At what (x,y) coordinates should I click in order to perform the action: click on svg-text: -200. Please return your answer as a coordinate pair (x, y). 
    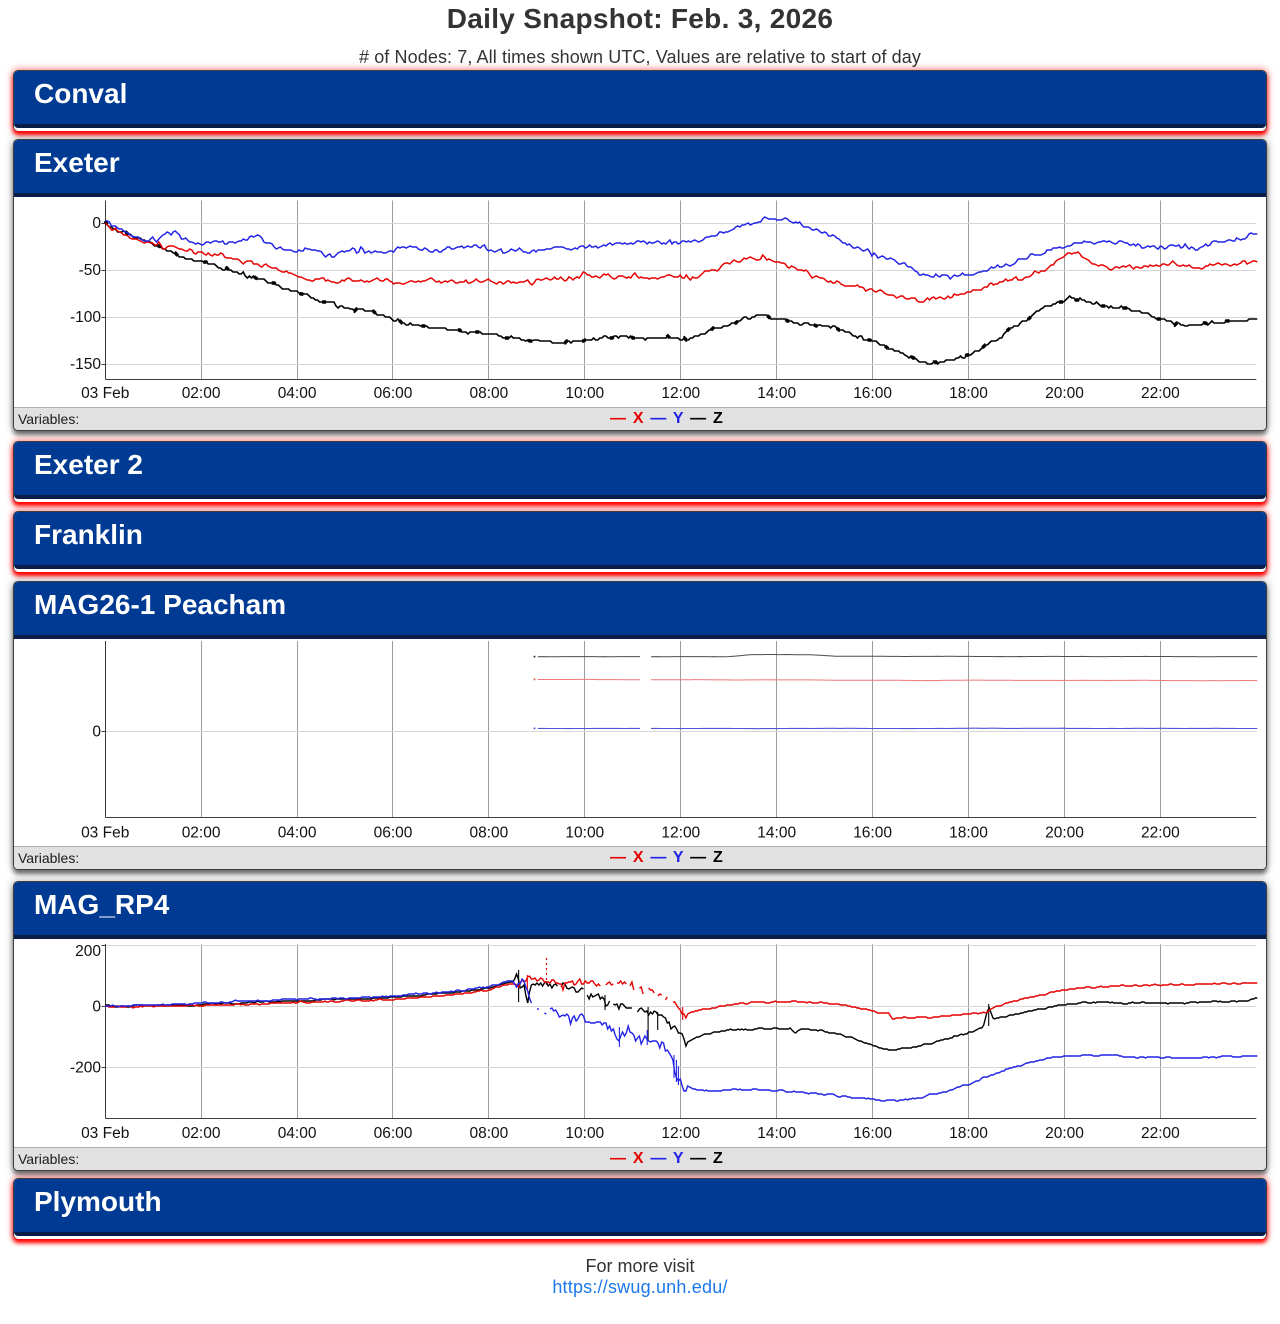
    Looking at the image, I should click on (85, 1068).